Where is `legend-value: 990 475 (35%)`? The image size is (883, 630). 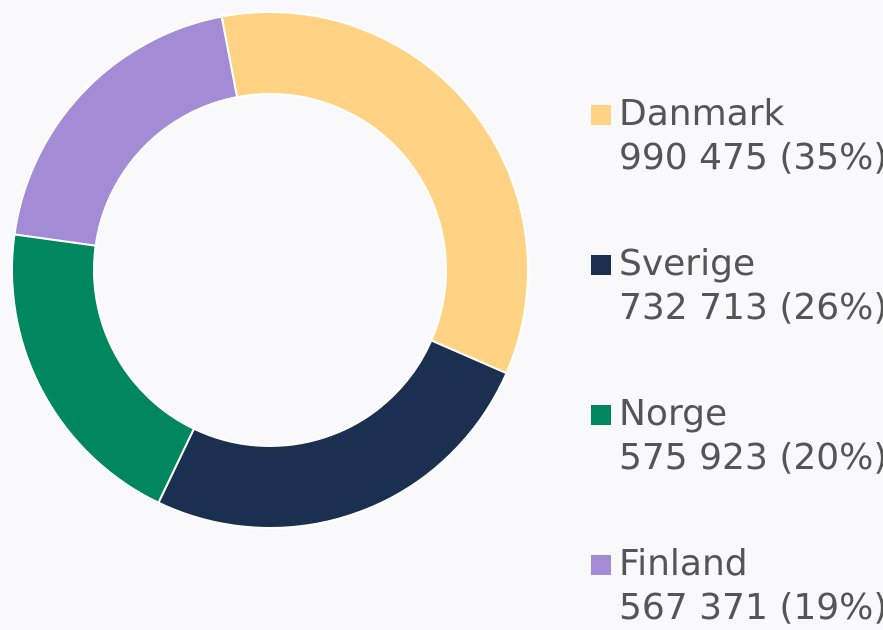
legend-value: 990 475 (35%) is located at coordinates (751, 157).